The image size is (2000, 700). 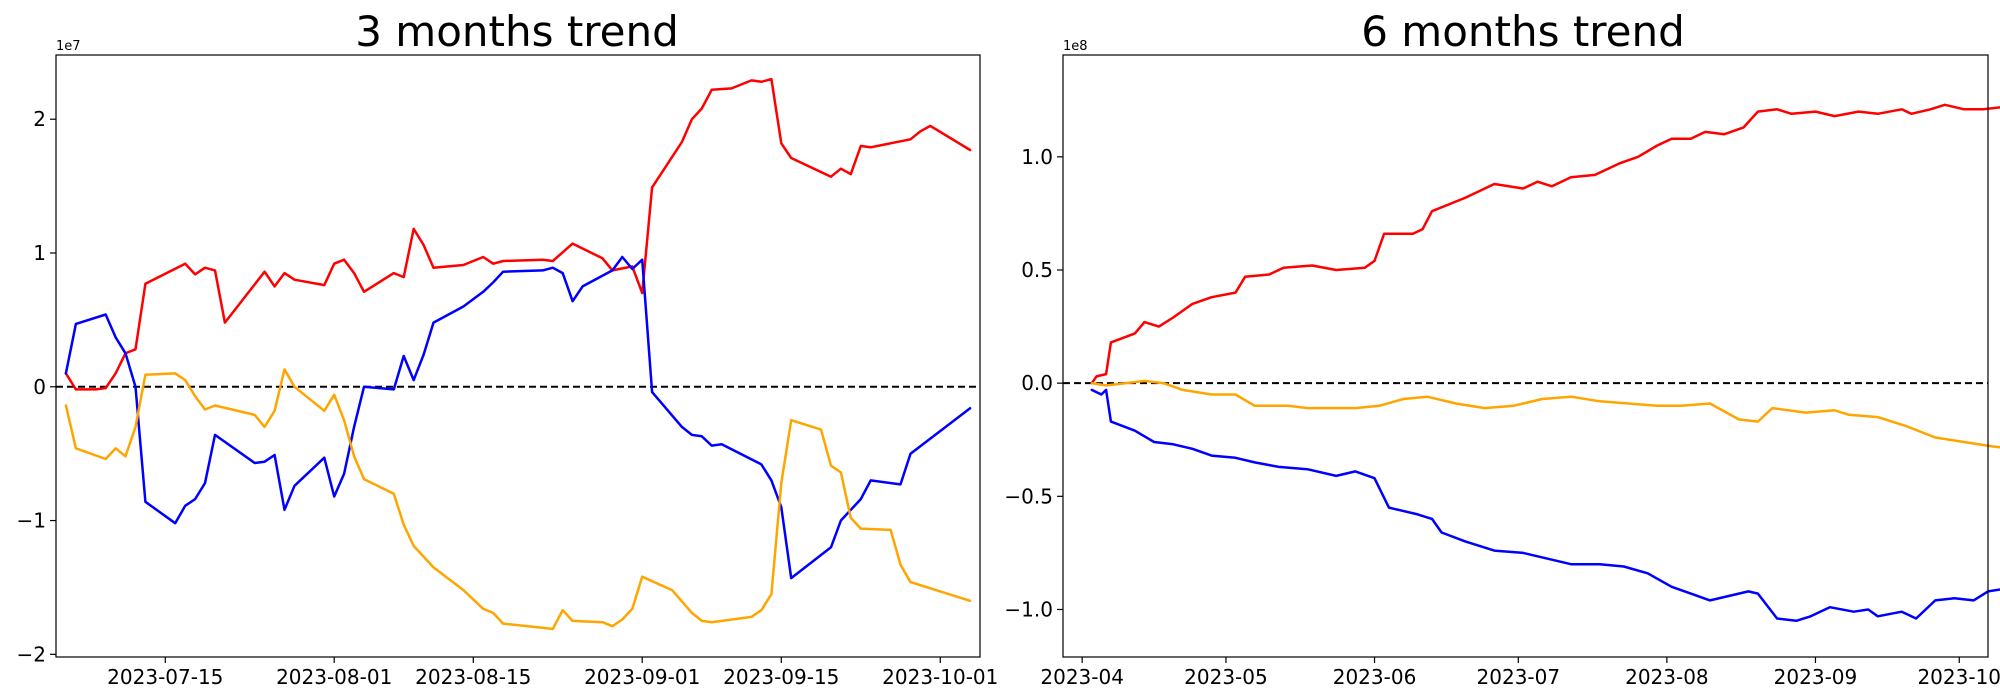 What do you see at coordinates (1028, 609) in the screenshot?
I see `y-tick-label: −1.0` at bounding box center [1028, 609].